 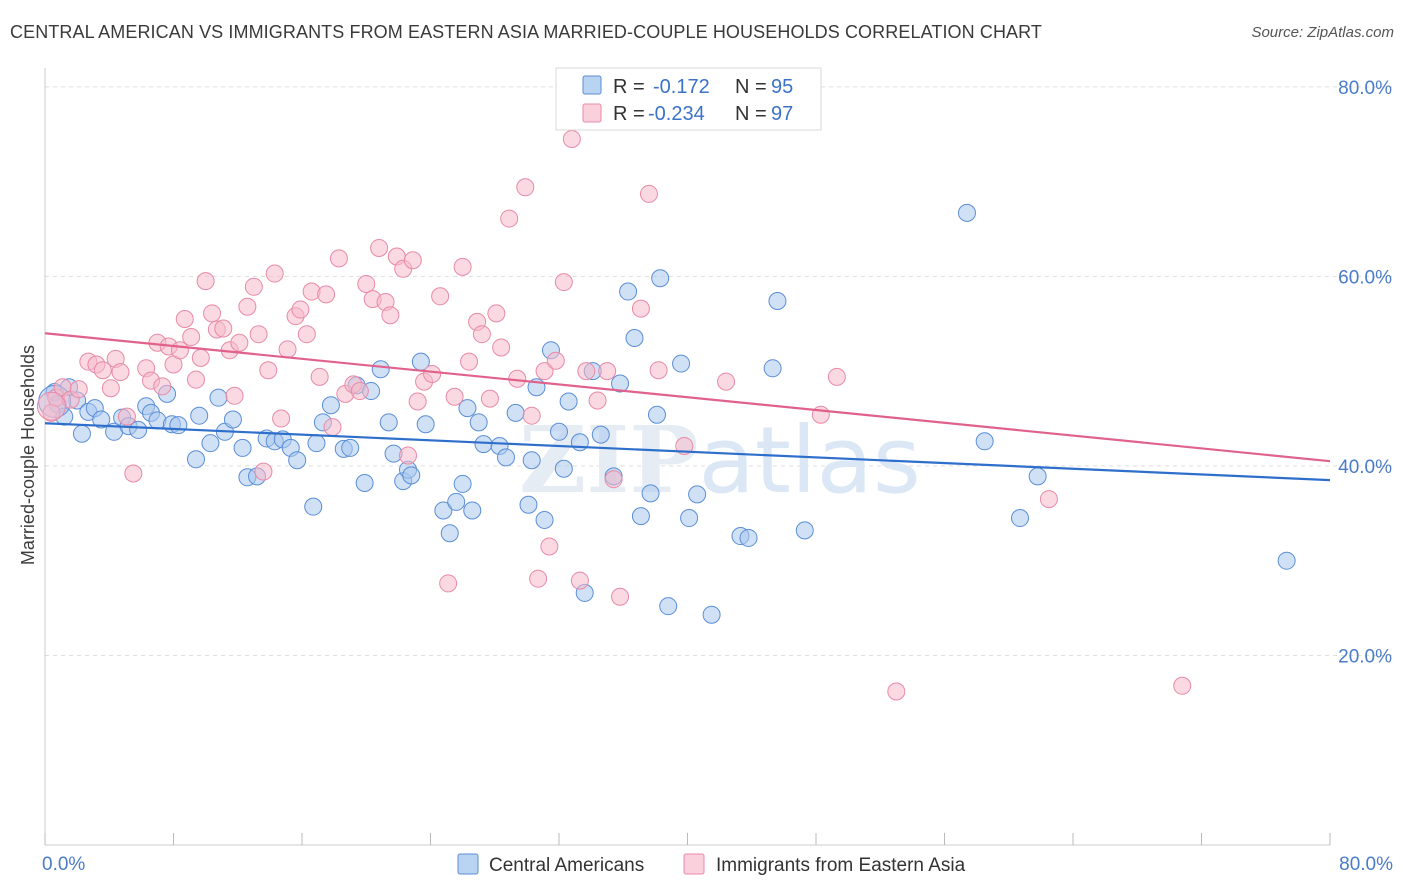 I want to click on legend-series-name: Immigrants from Eastern Asia, so click(x=841, y=865).